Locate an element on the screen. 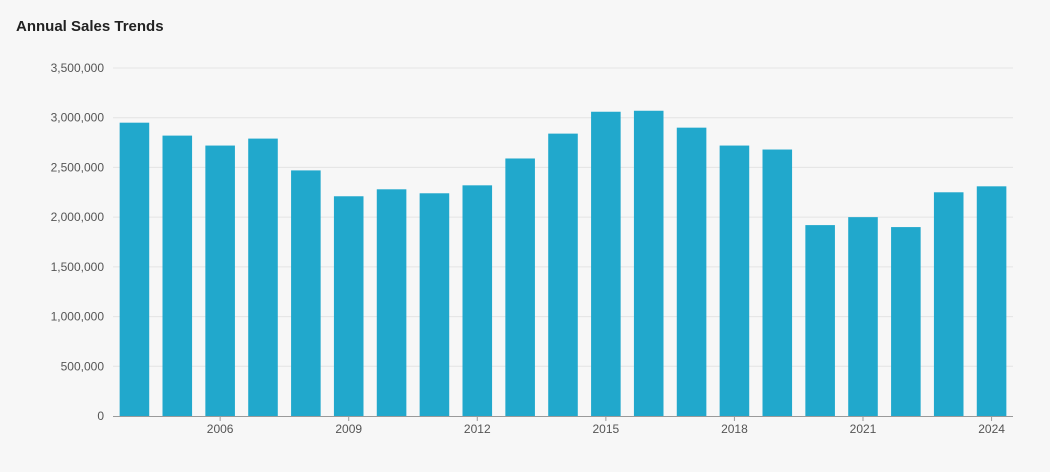 The image size is (1050, 472). bar-2010 is located at coordinates (391, 302).